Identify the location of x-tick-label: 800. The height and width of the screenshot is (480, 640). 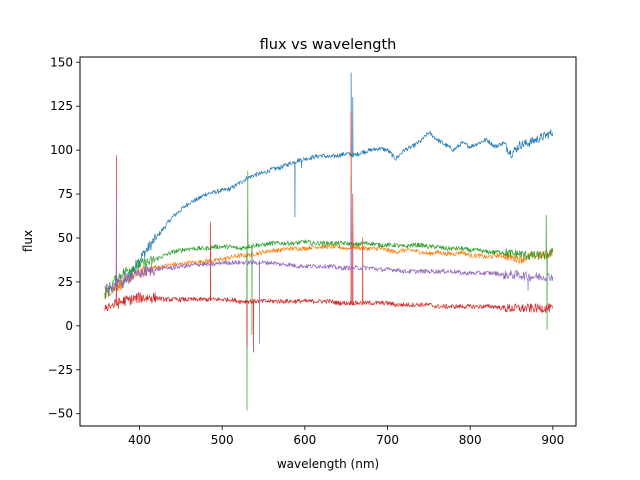
(470, 440).